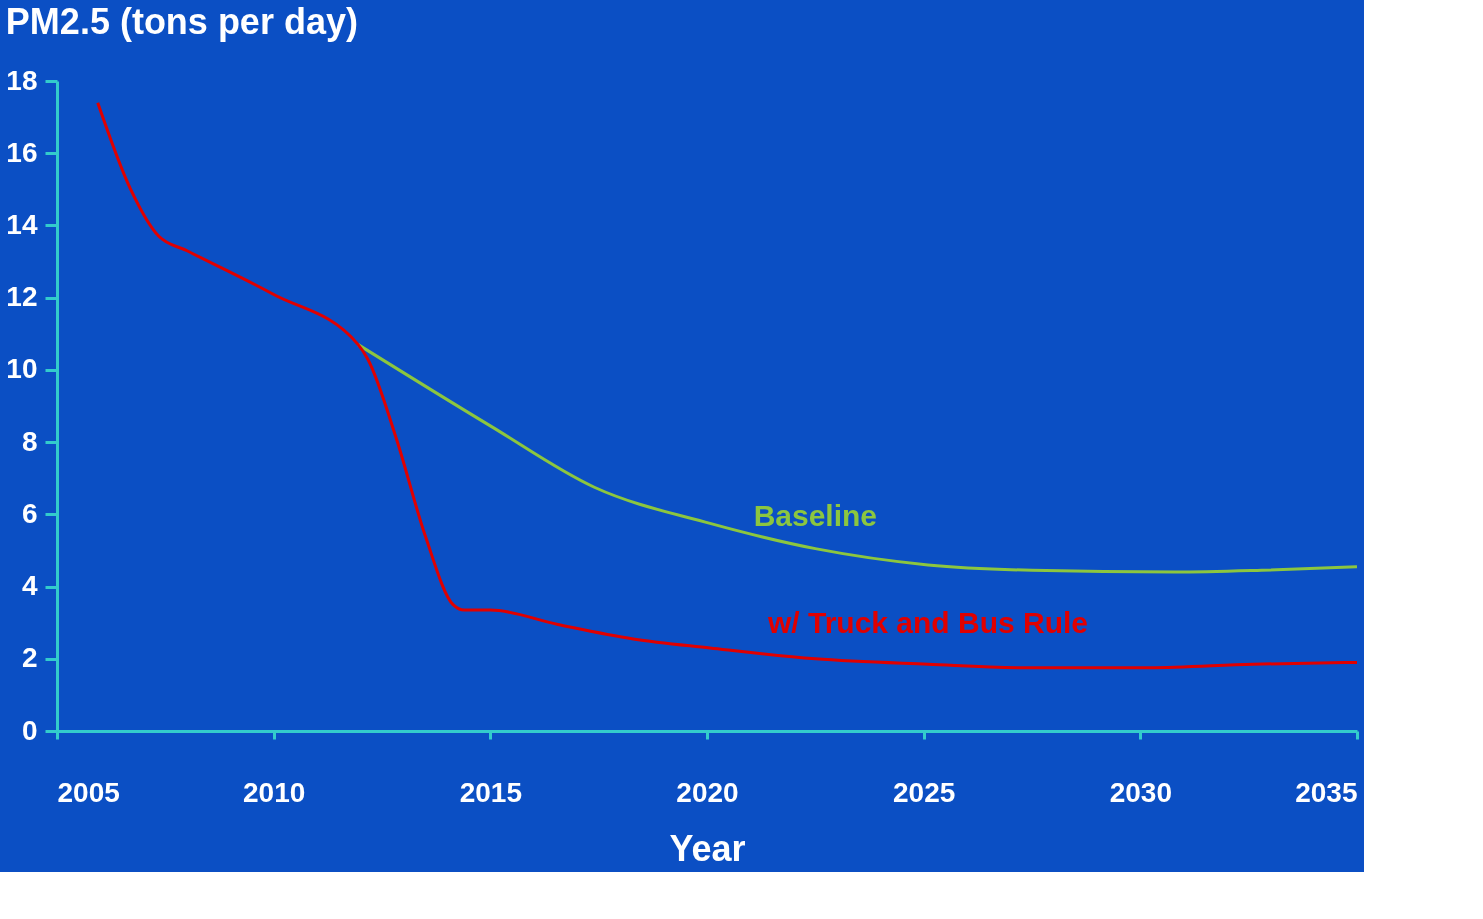 The height and width of the screenshot is (919, 1483). What do you see at coordinates (1326, 792) in the screenshot?
I see `x-tick-label: 2035` at bounding box center [1326, 792].